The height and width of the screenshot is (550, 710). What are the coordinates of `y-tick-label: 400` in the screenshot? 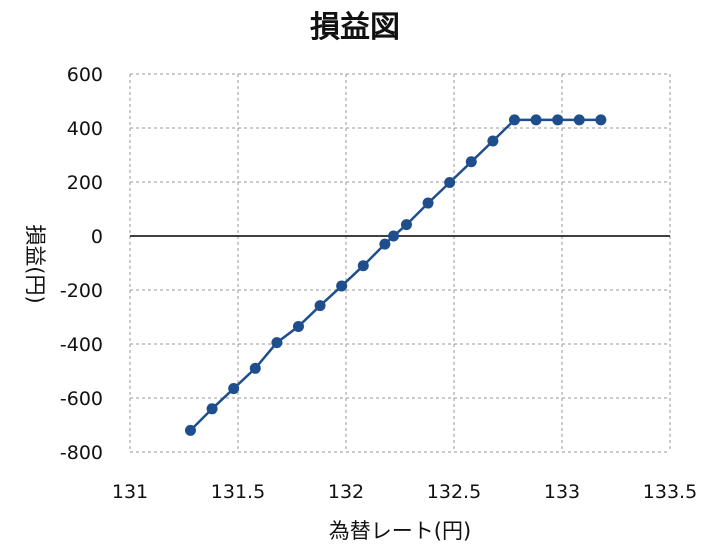 It's located at (85, 129).